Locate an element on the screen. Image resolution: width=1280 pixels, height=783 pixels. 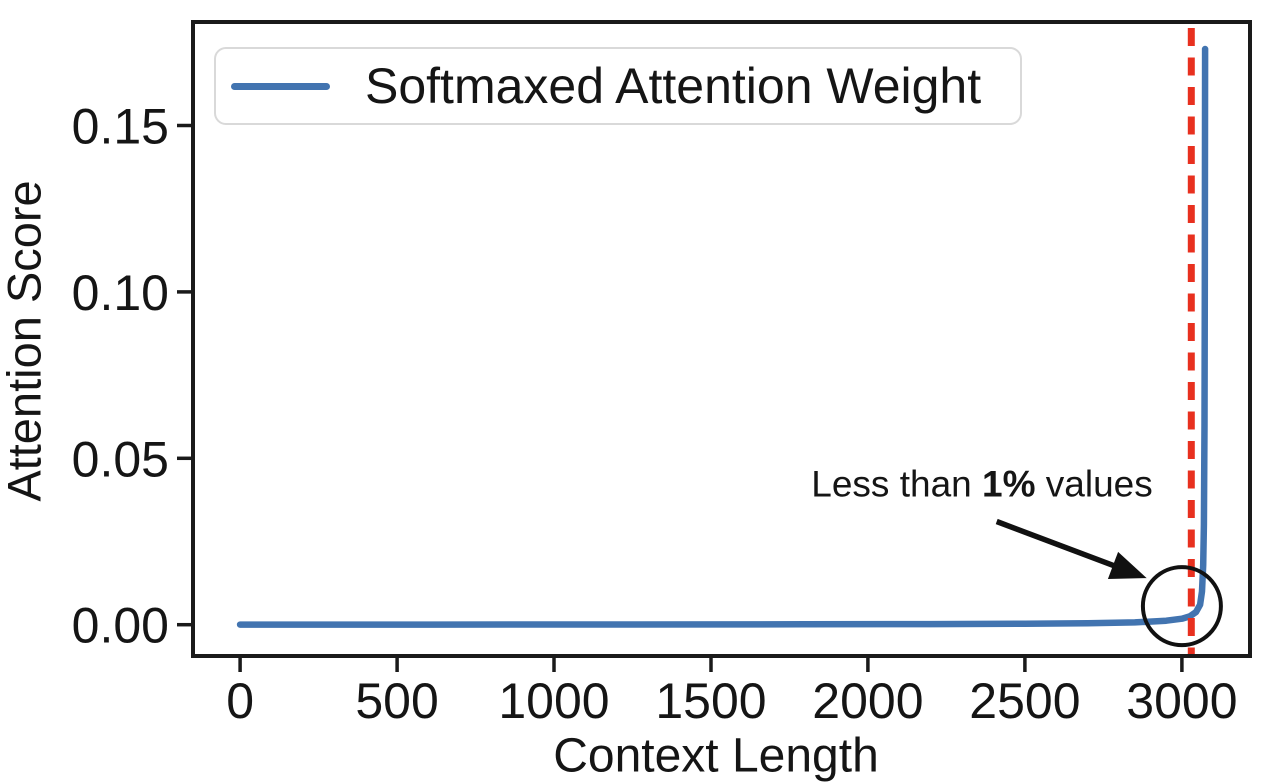
legend-line-sample is located at coordinates (280, 86).